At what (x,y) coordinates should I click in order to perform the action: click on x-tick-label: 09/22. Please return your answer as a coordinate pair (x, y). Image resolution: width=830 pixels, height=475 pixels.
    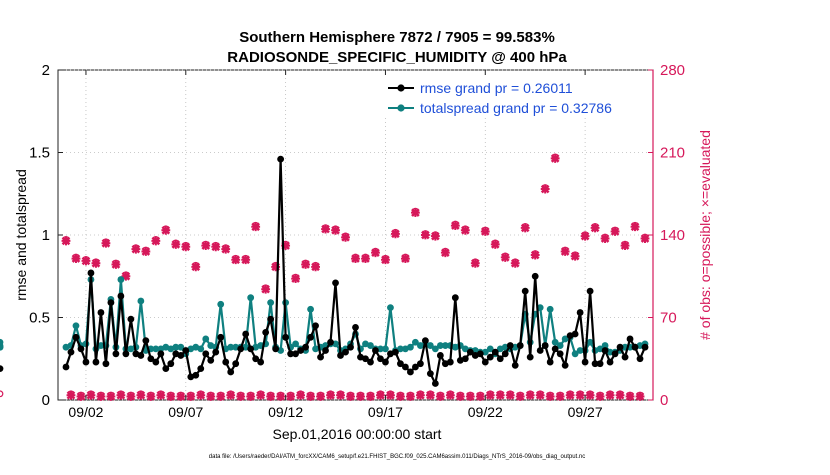
    Looking at the image, I should click on (485, 412).